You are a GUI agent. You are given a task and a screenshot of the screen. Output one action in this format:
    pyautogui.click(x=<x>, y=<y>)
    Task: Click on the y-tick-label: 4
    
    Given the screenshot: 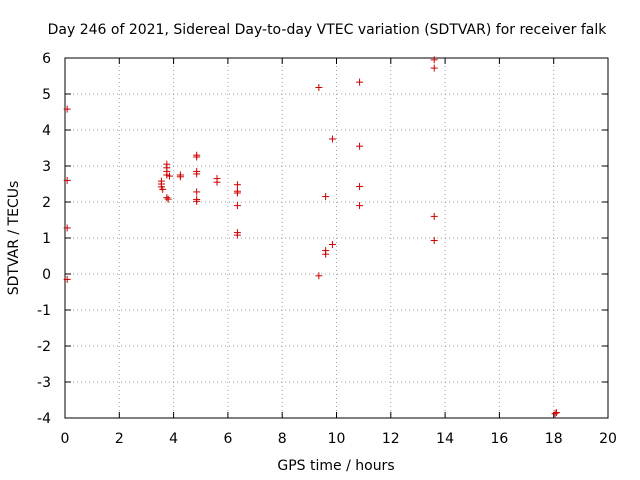 What is the action you would take?
    pyautogui.click(x=46, y=131)
    